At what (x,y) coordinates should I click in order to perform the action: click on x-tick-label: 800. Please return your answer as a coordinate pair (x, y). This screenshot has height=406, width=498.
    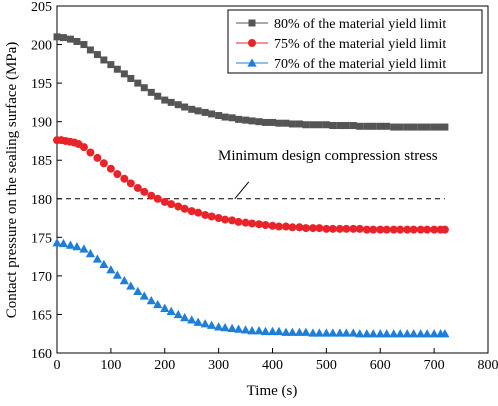
    Looking at the image, I should click on (488, 365).